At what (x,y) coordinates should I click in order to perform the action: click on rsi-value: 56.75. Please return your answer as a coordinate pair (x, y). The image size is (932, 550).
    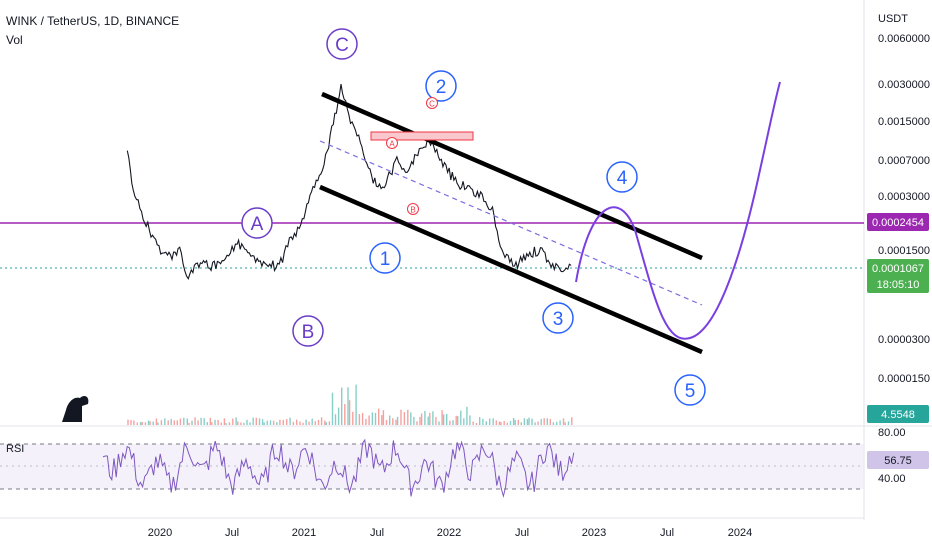
    Looking at the image, I should click on (898, 461).